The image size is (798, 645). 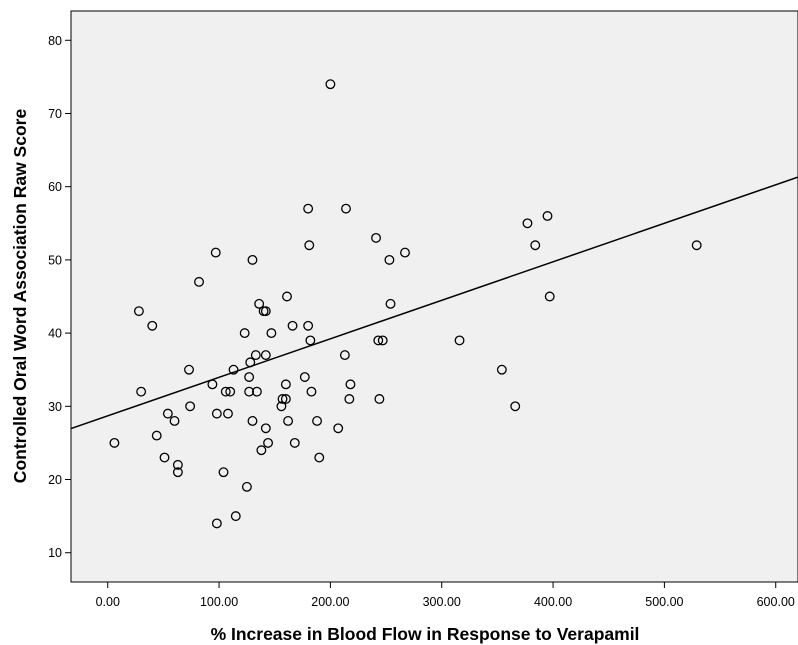 What do you see at coordinates (55, 480) in the screenshot?
I see `y-tick-label: 20` at bounding box center [55, 480].